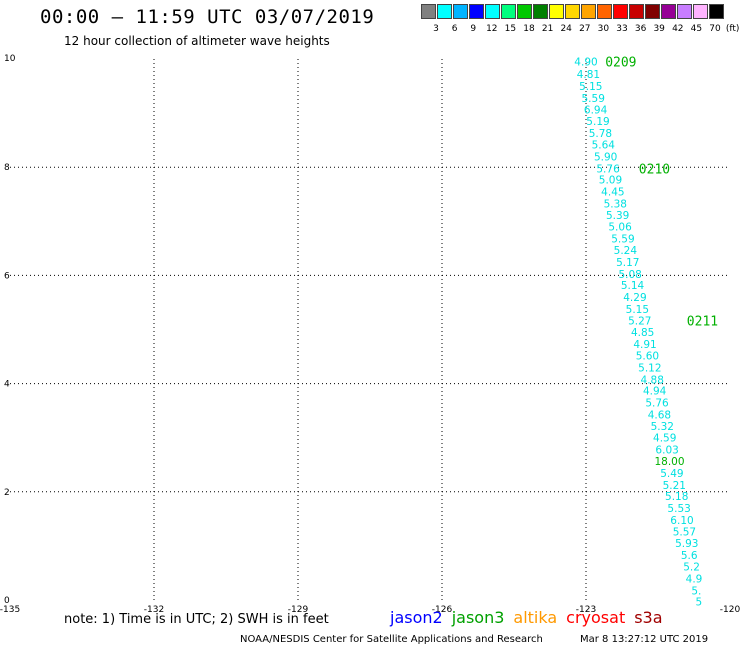 Image resolution: width=740 pixels, height=650 pixels. Describe the element at coordinates (642, 333) in the screenshot. I see `wave-height-value: 4.85` at that location.